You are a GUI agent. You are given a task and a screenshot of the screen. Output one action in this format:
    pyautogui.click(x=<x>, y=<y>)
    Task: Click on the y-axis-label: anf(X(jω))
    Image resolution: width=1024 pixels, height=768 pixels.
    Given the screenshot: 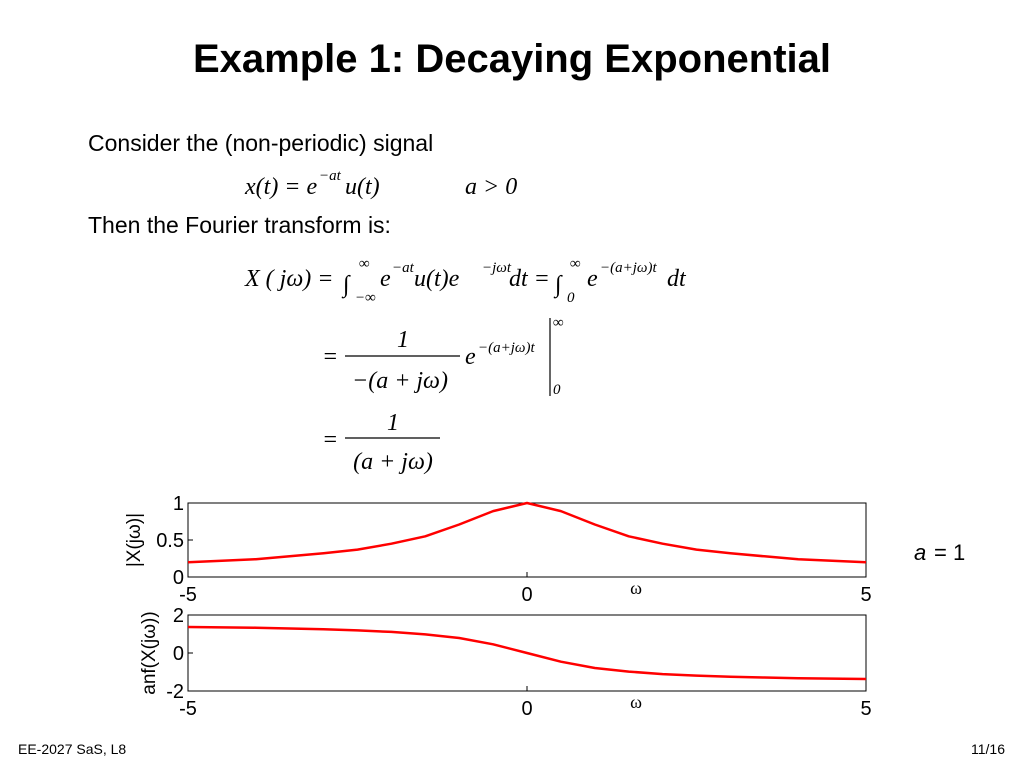 What is the action you would take?
    pyautogui.click(x=149, y=652)
    